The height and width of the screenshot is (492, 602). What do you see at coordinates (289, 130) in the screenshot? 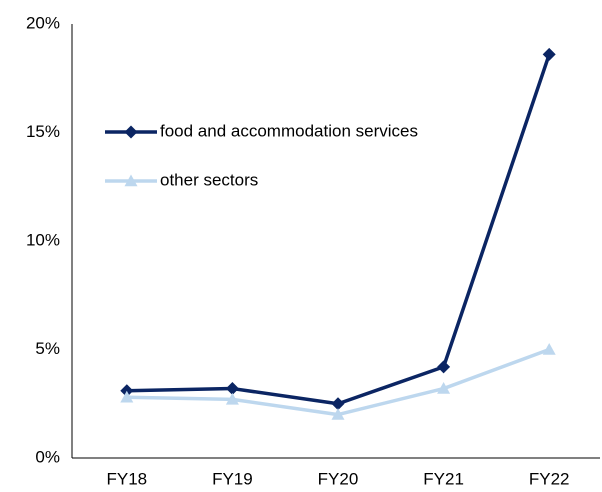
I see `legend-label: food and accommodation services` at bounding box center [289, 130].